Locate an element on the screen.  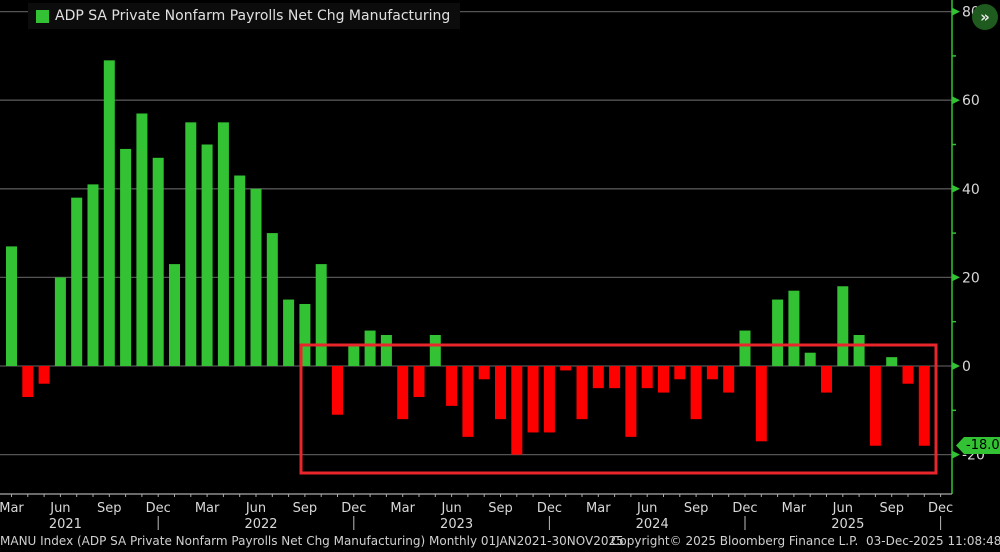
expand-button: » is located at coordinates (985, 17).